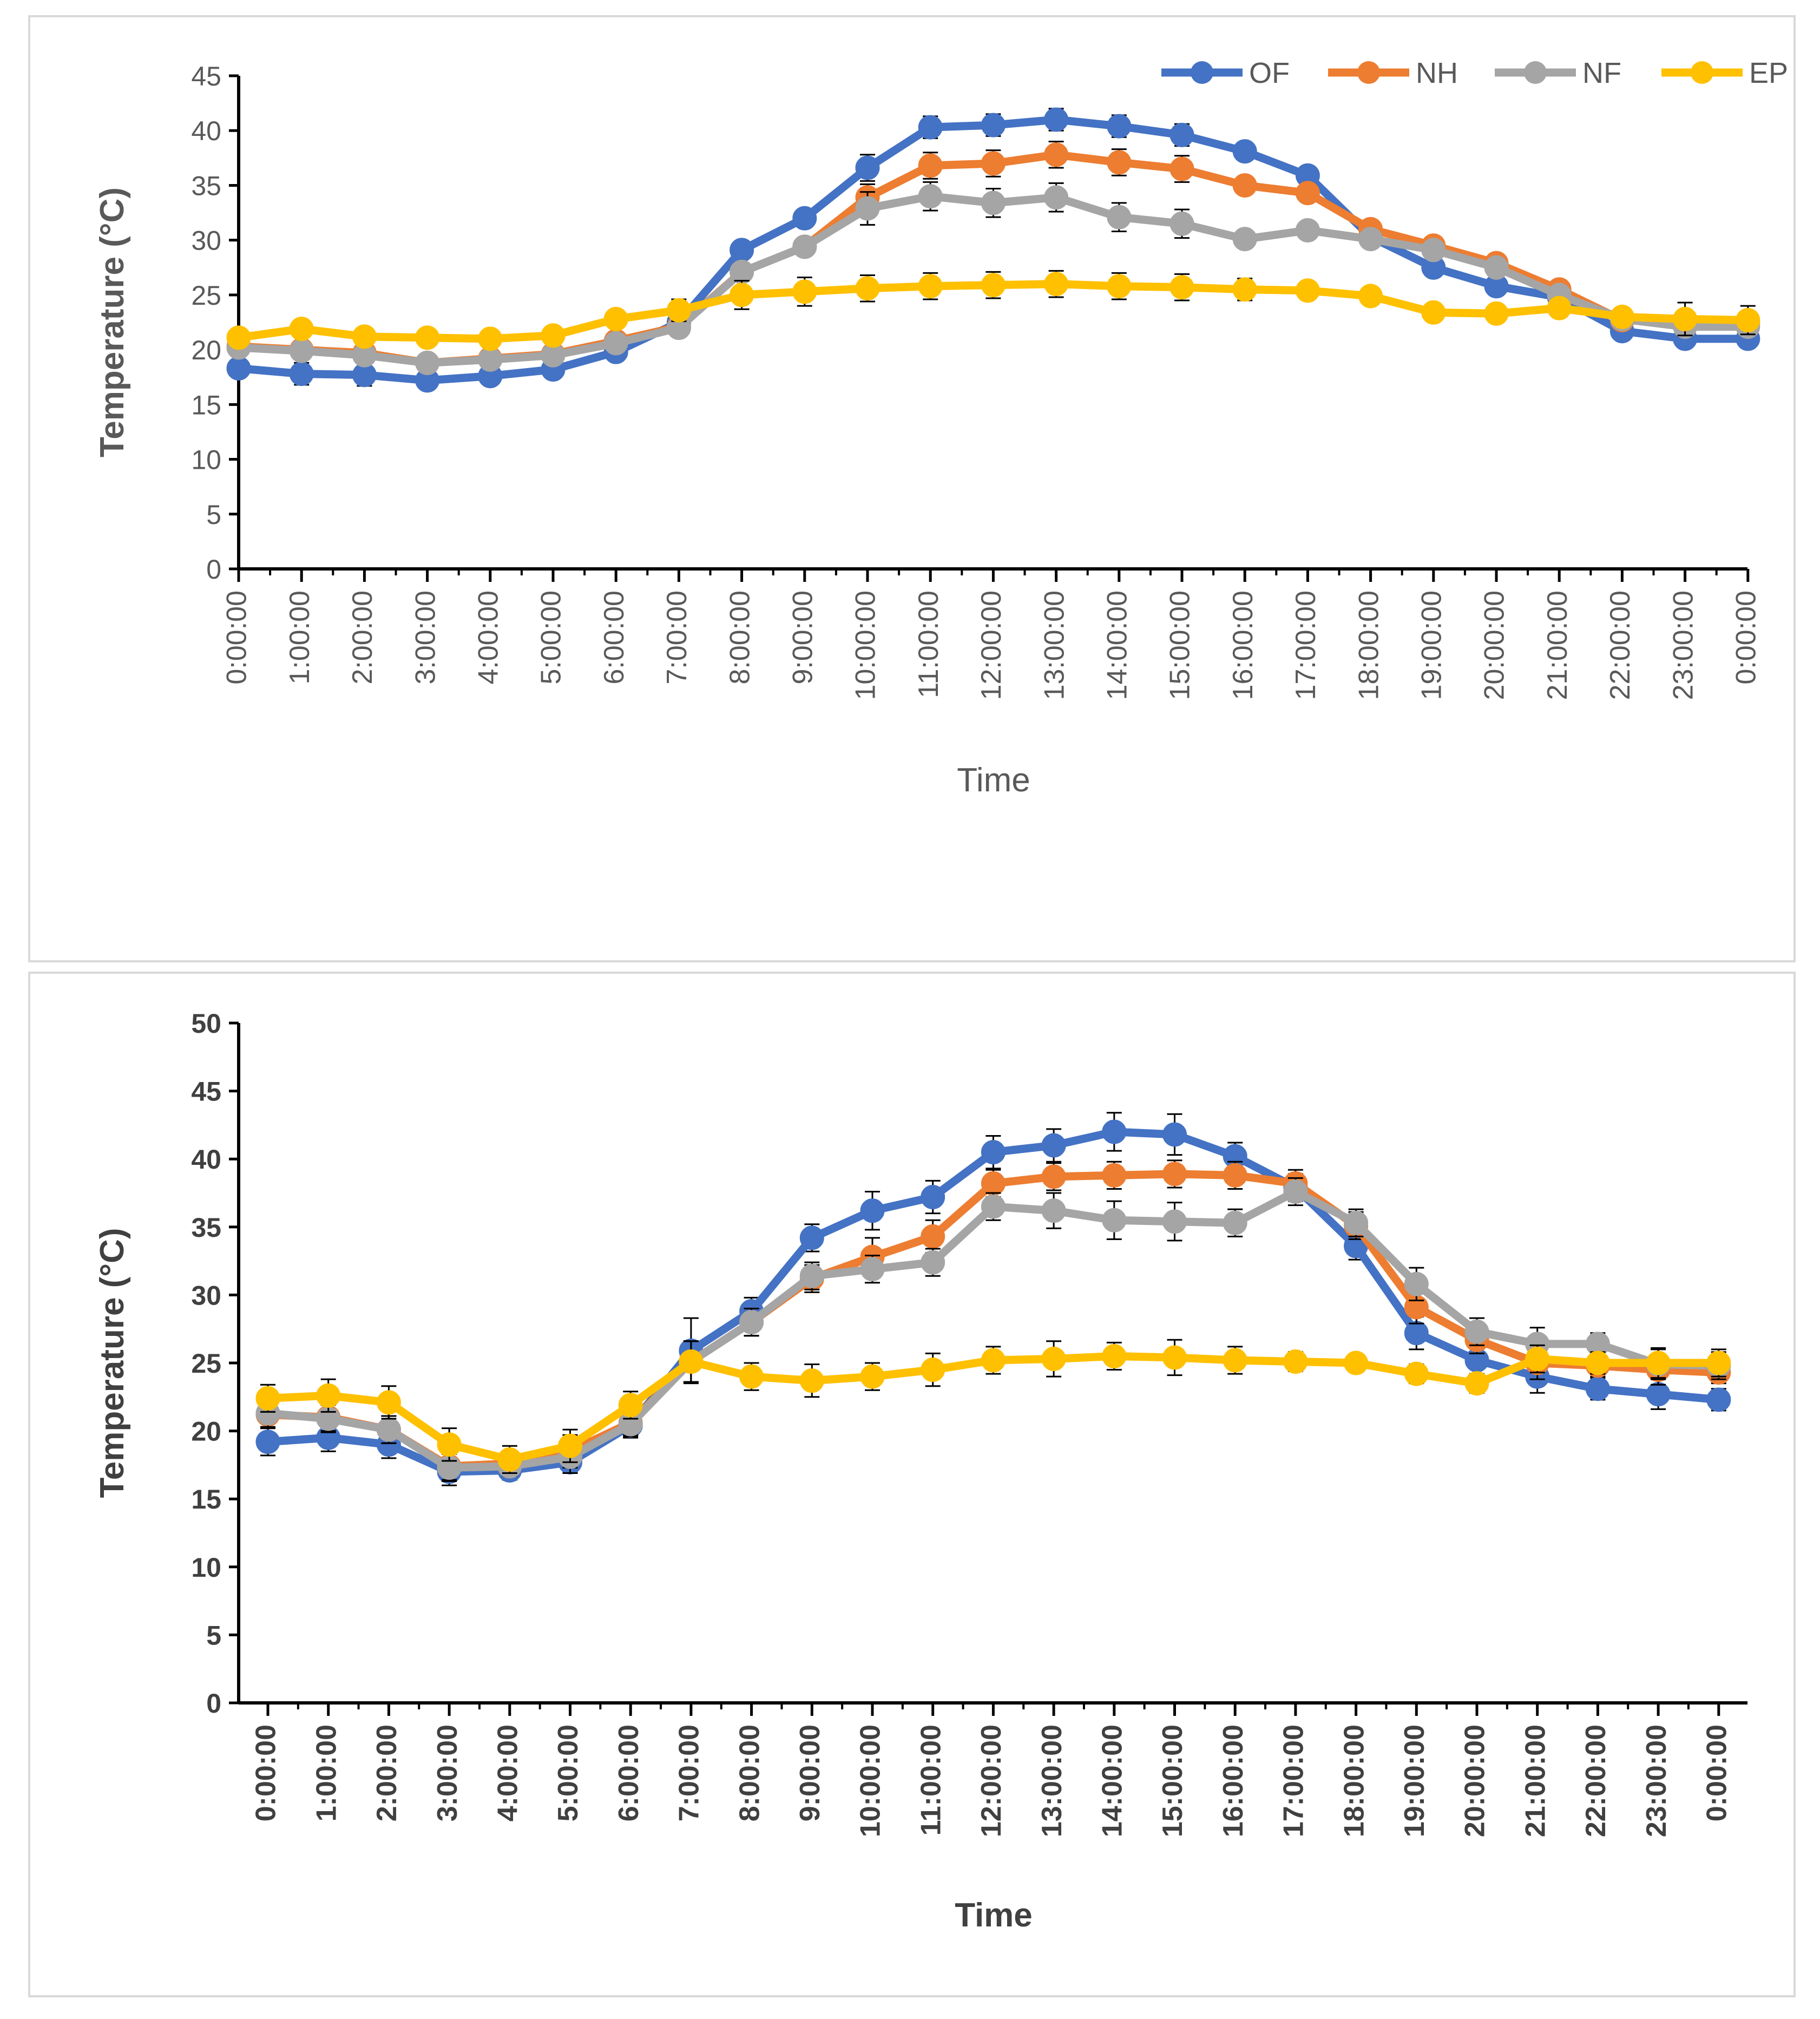 The width and height of the screenshot is (1820, 2019). I want to click on legend-label: NF, so click(1602, 73).